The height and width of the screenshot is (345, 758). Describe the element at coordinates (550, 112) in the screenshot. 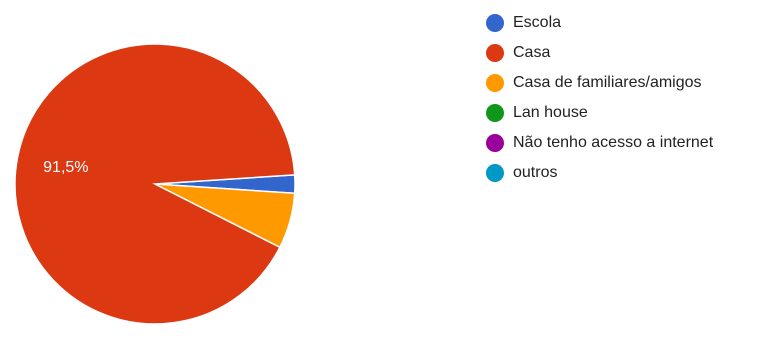

I see `legend-label: Lan house` at that location.